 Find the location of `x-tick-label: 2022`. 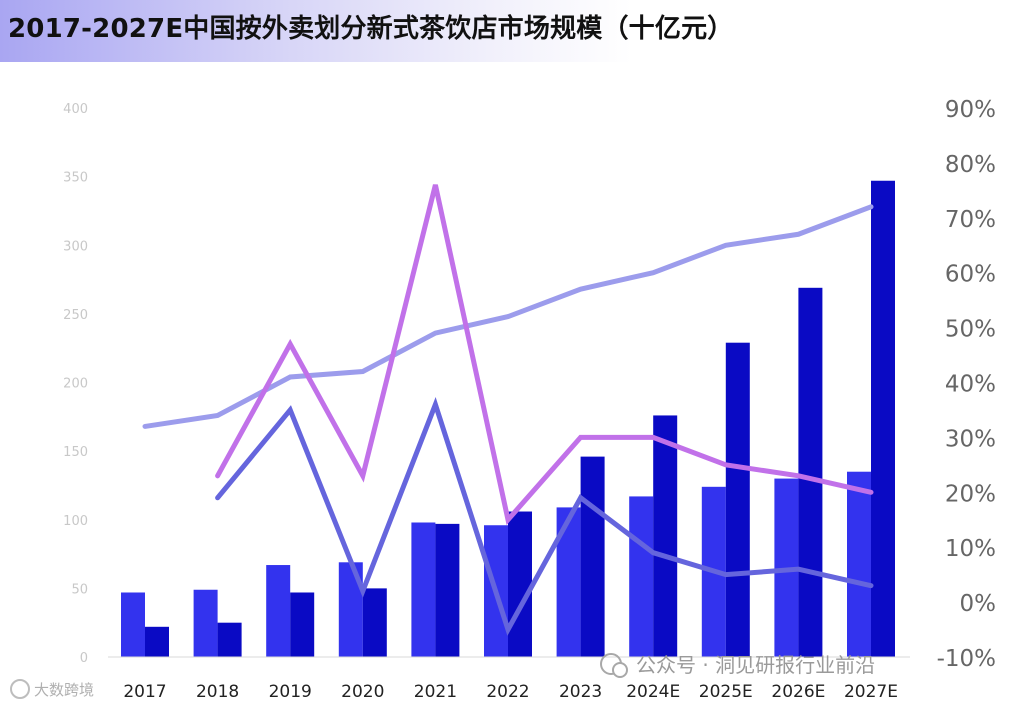

x-tick-label: 2022 is located at coordinates (507, 692).